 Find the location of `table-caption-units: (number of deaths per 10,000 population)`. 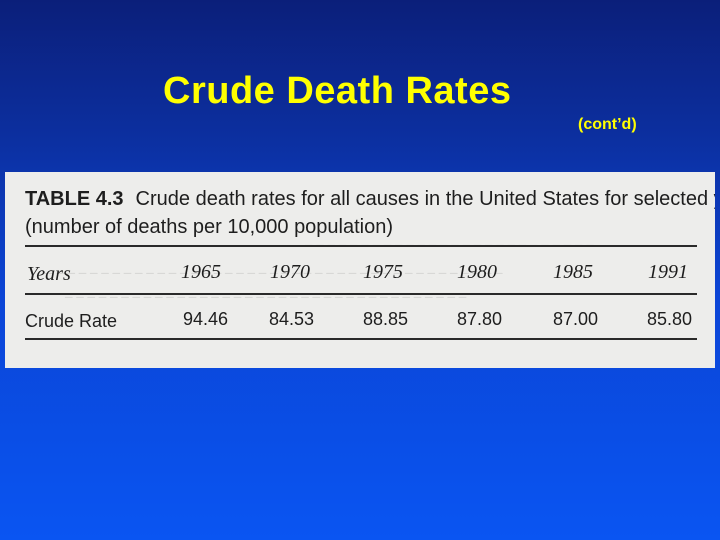

table-caption-units: (number of deaths per 10,000 population) is located at coordinates (209, 227).